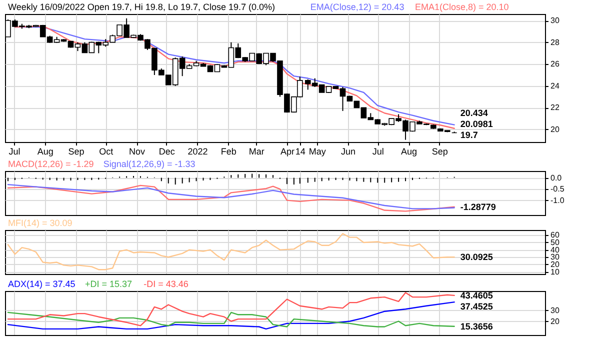 This screenshot has height=348, width=602. I want to click on y-tick-label: 40, so click(555, 249).